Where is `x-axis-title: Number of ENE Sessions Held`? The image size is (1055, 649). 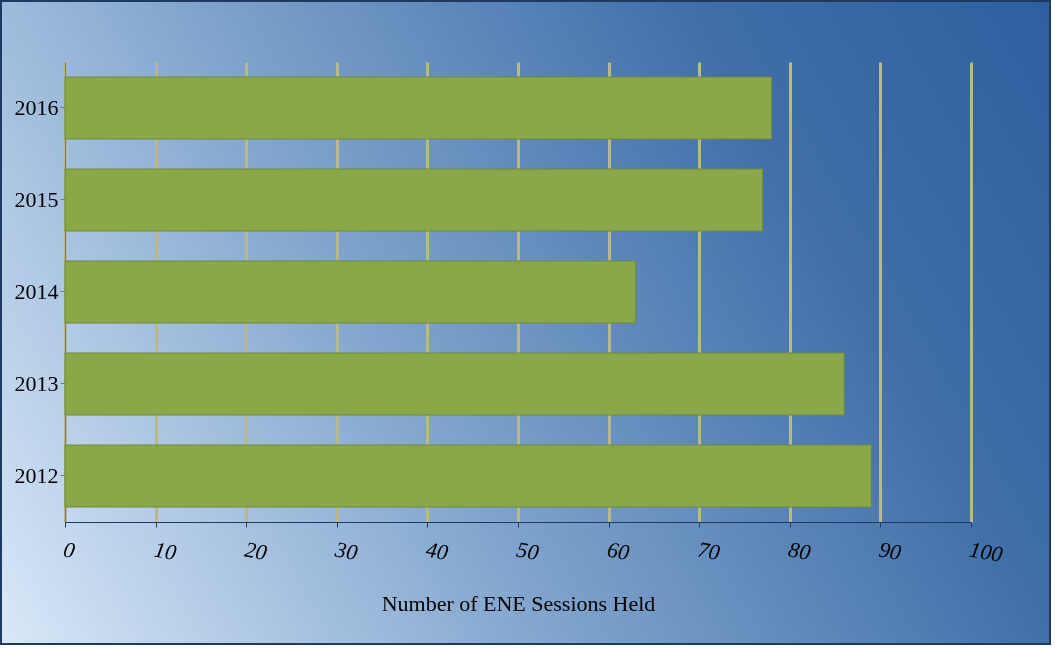
x-axis-title: Number of ENE Sessions Held is located at coordinates (518, 603).